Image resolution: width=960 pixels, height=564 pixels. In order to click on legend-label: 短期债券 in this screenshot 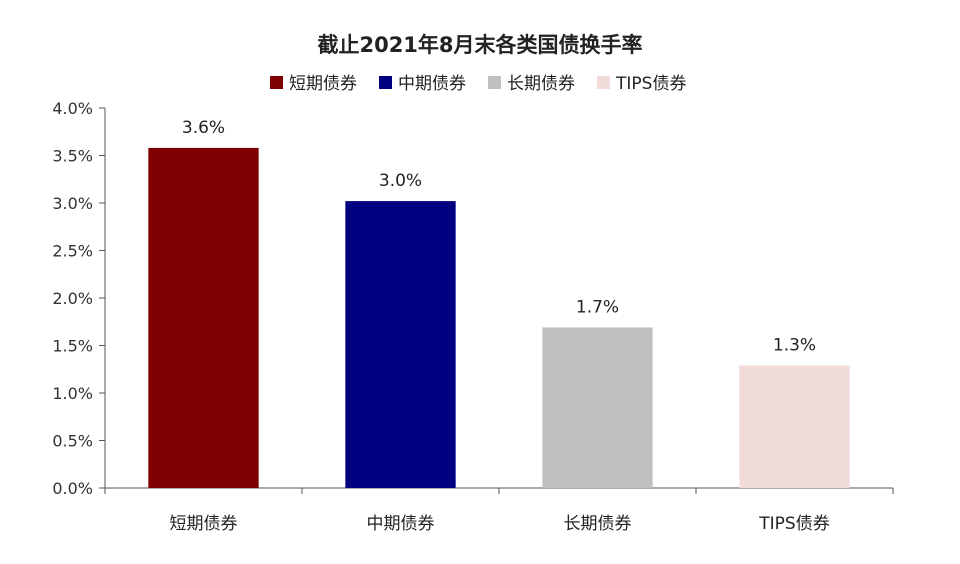, I will do `click(323, 84)`.